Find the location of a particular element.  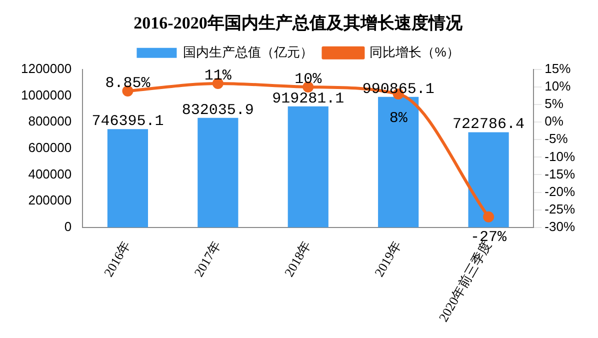

y2-tick-label: 5% is located at coordinates (554, 104).